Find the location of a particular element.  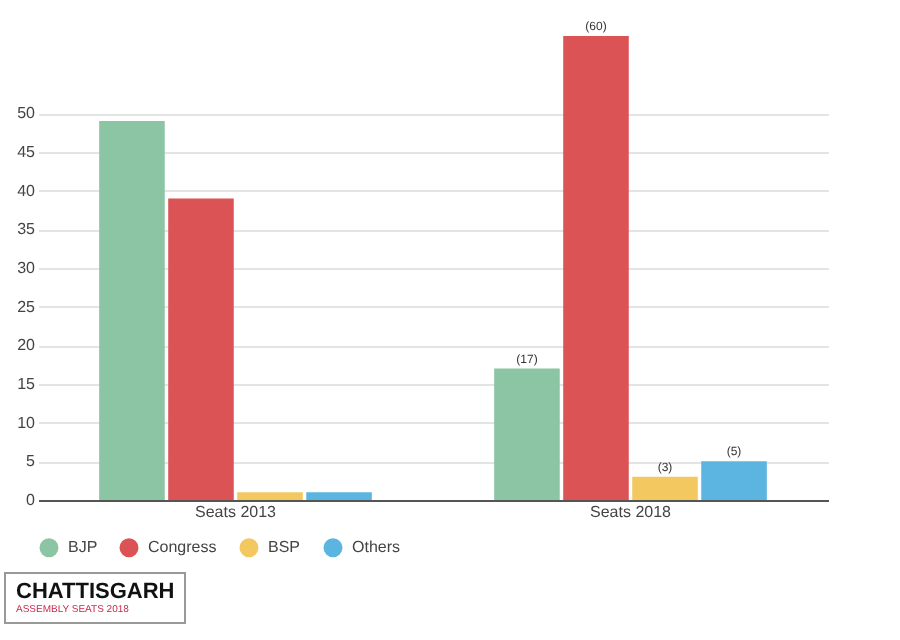

y-tick-label: 40 is located at coordinates (27, 190).